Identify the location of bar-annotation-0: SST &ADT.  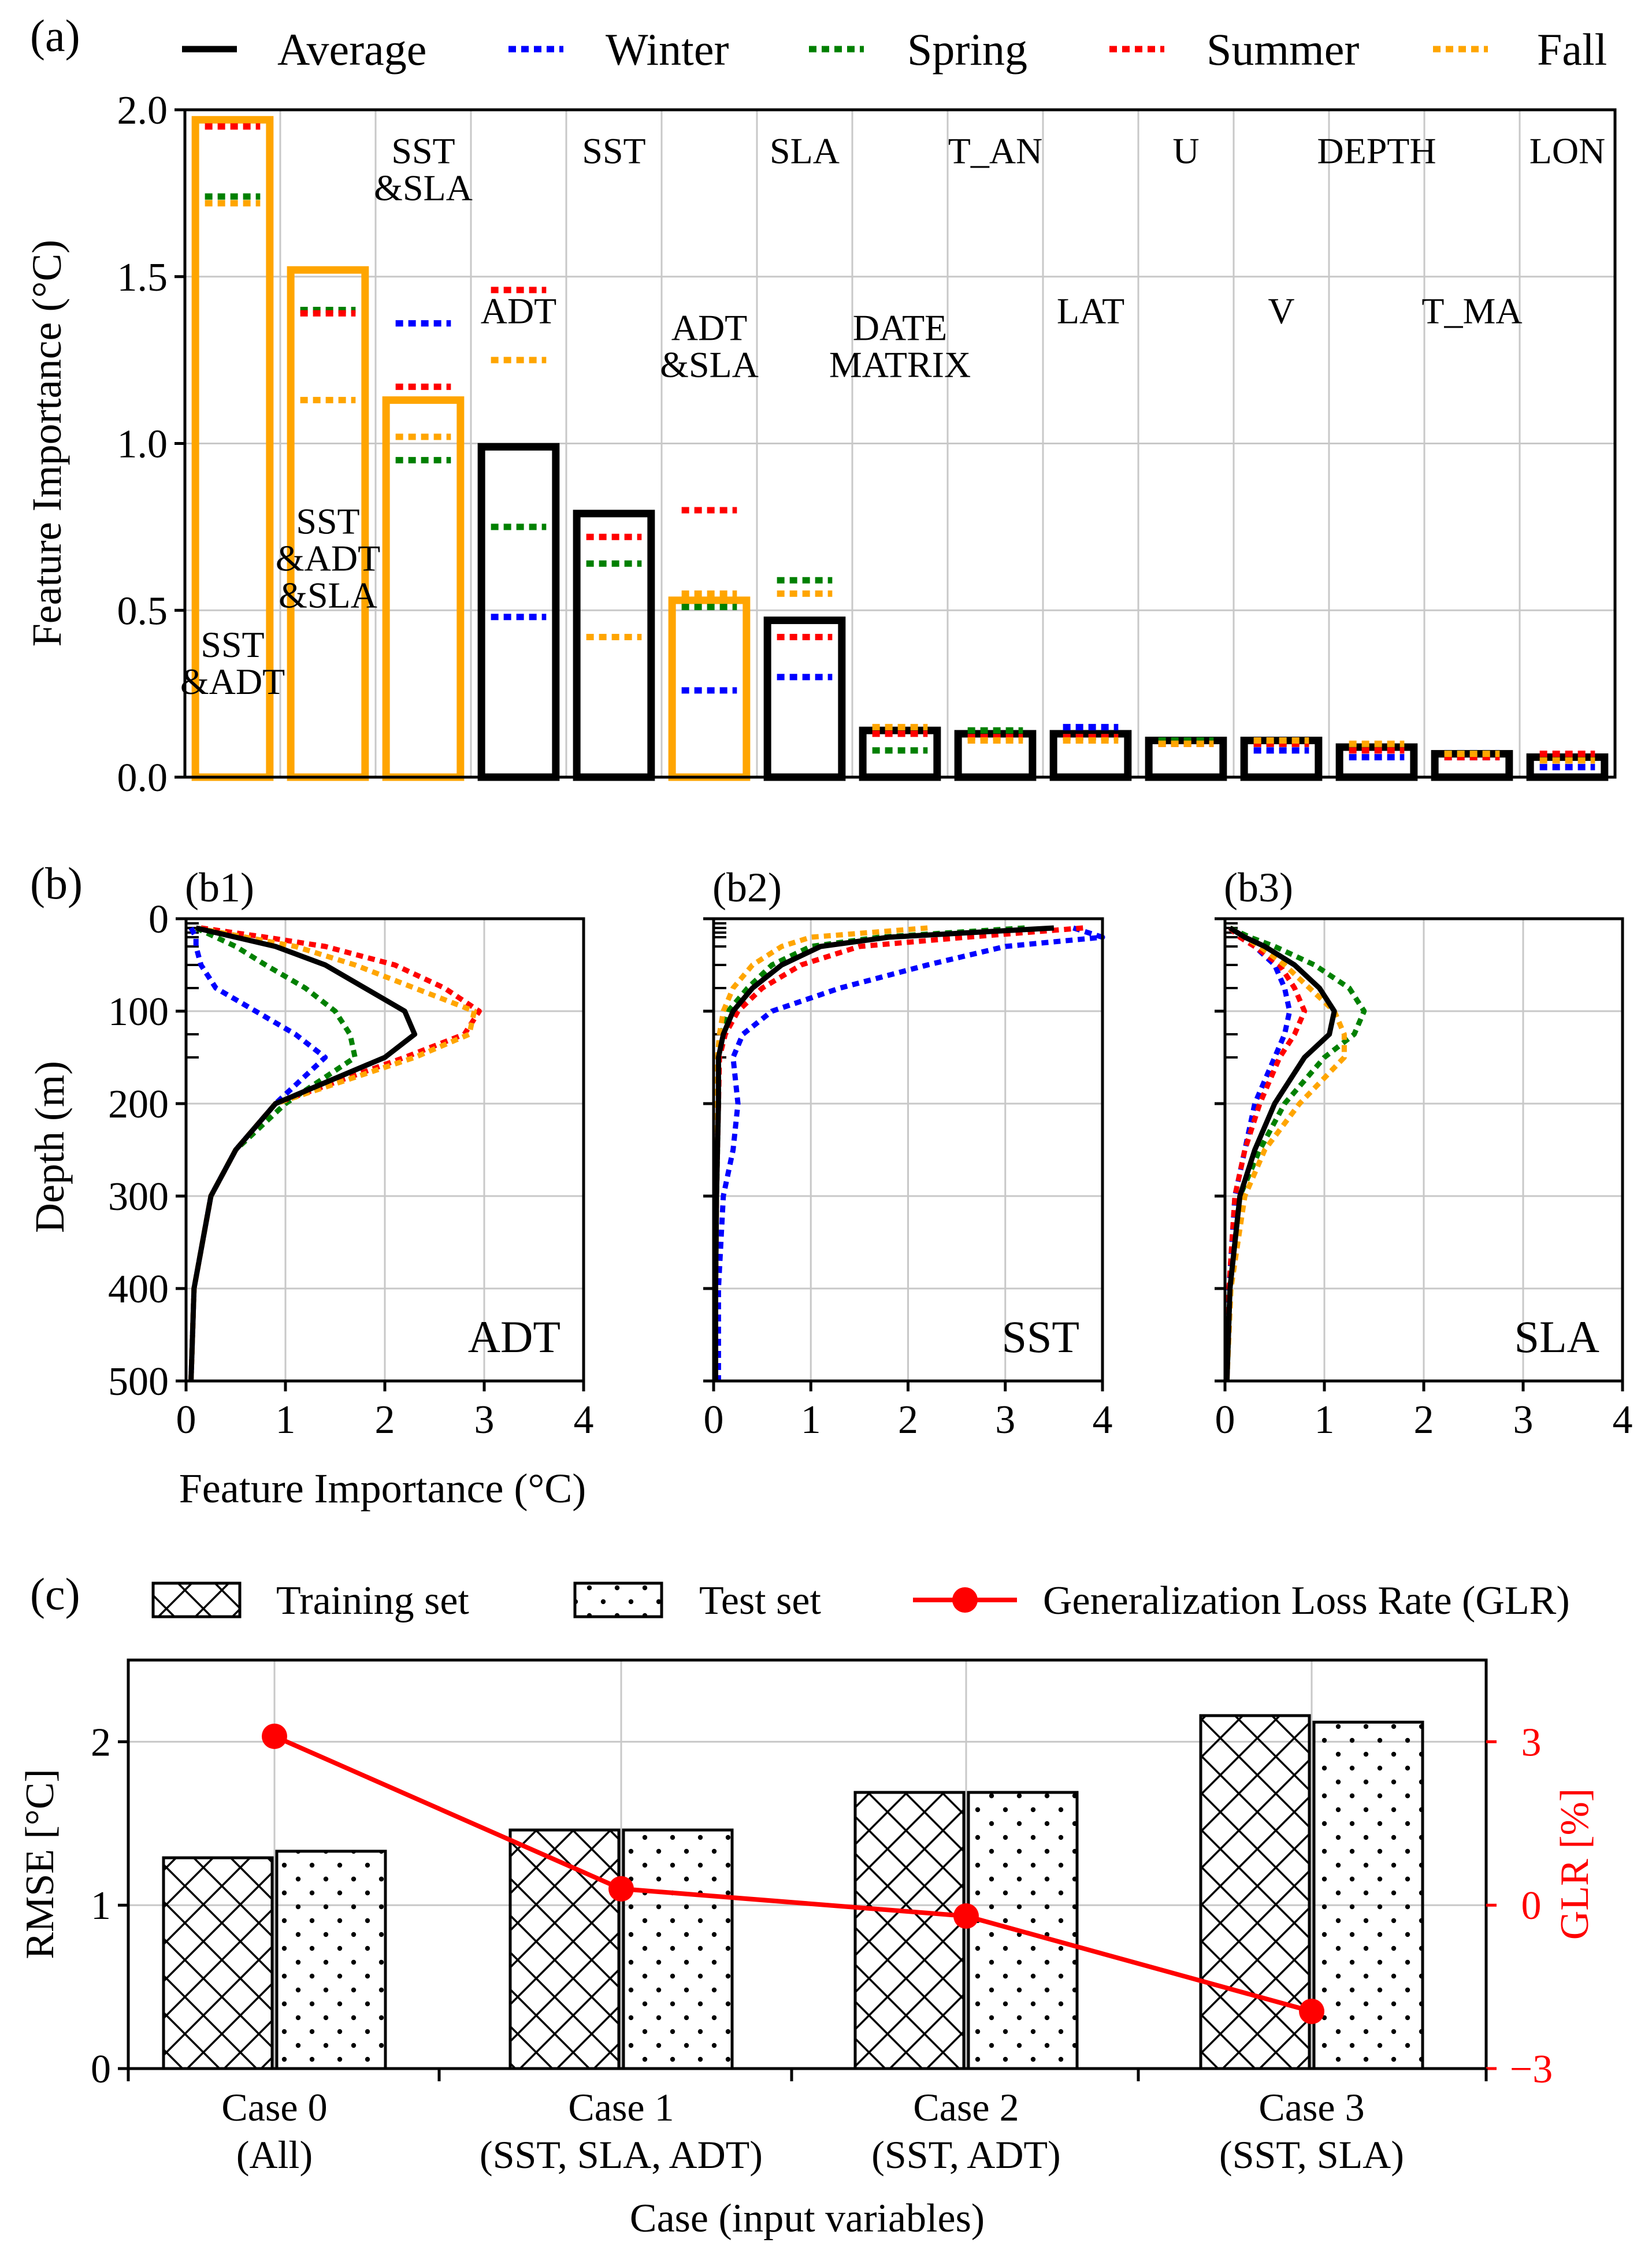
(232, 663).